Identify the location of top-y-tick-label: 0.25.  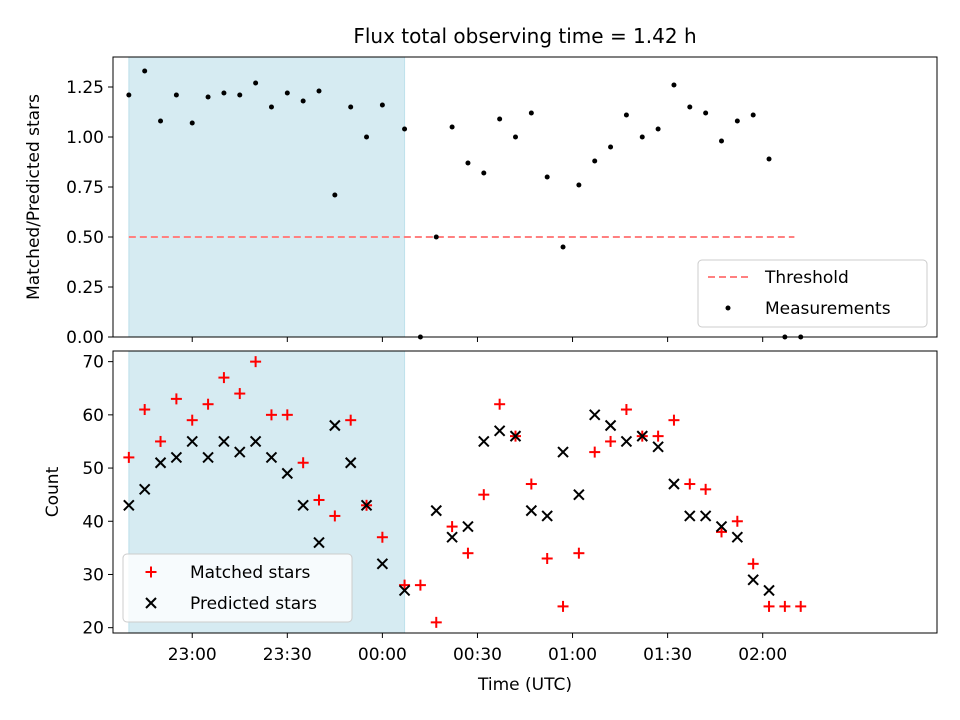
(85, 288).